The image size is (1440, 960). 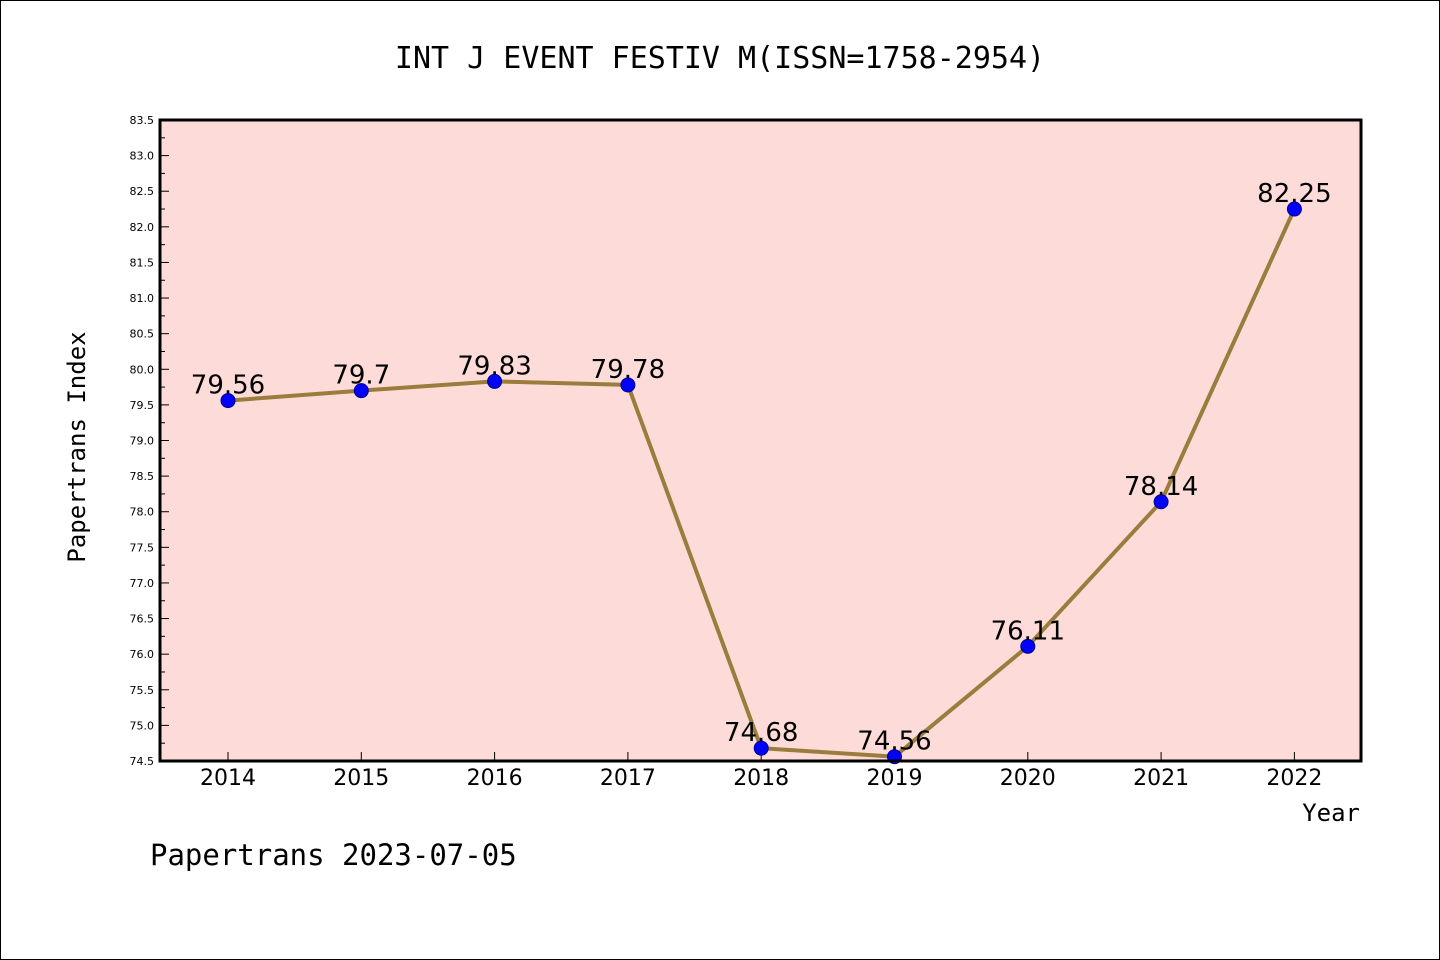 I want to click on data-label: 79.56, so click(x=228, y=386).